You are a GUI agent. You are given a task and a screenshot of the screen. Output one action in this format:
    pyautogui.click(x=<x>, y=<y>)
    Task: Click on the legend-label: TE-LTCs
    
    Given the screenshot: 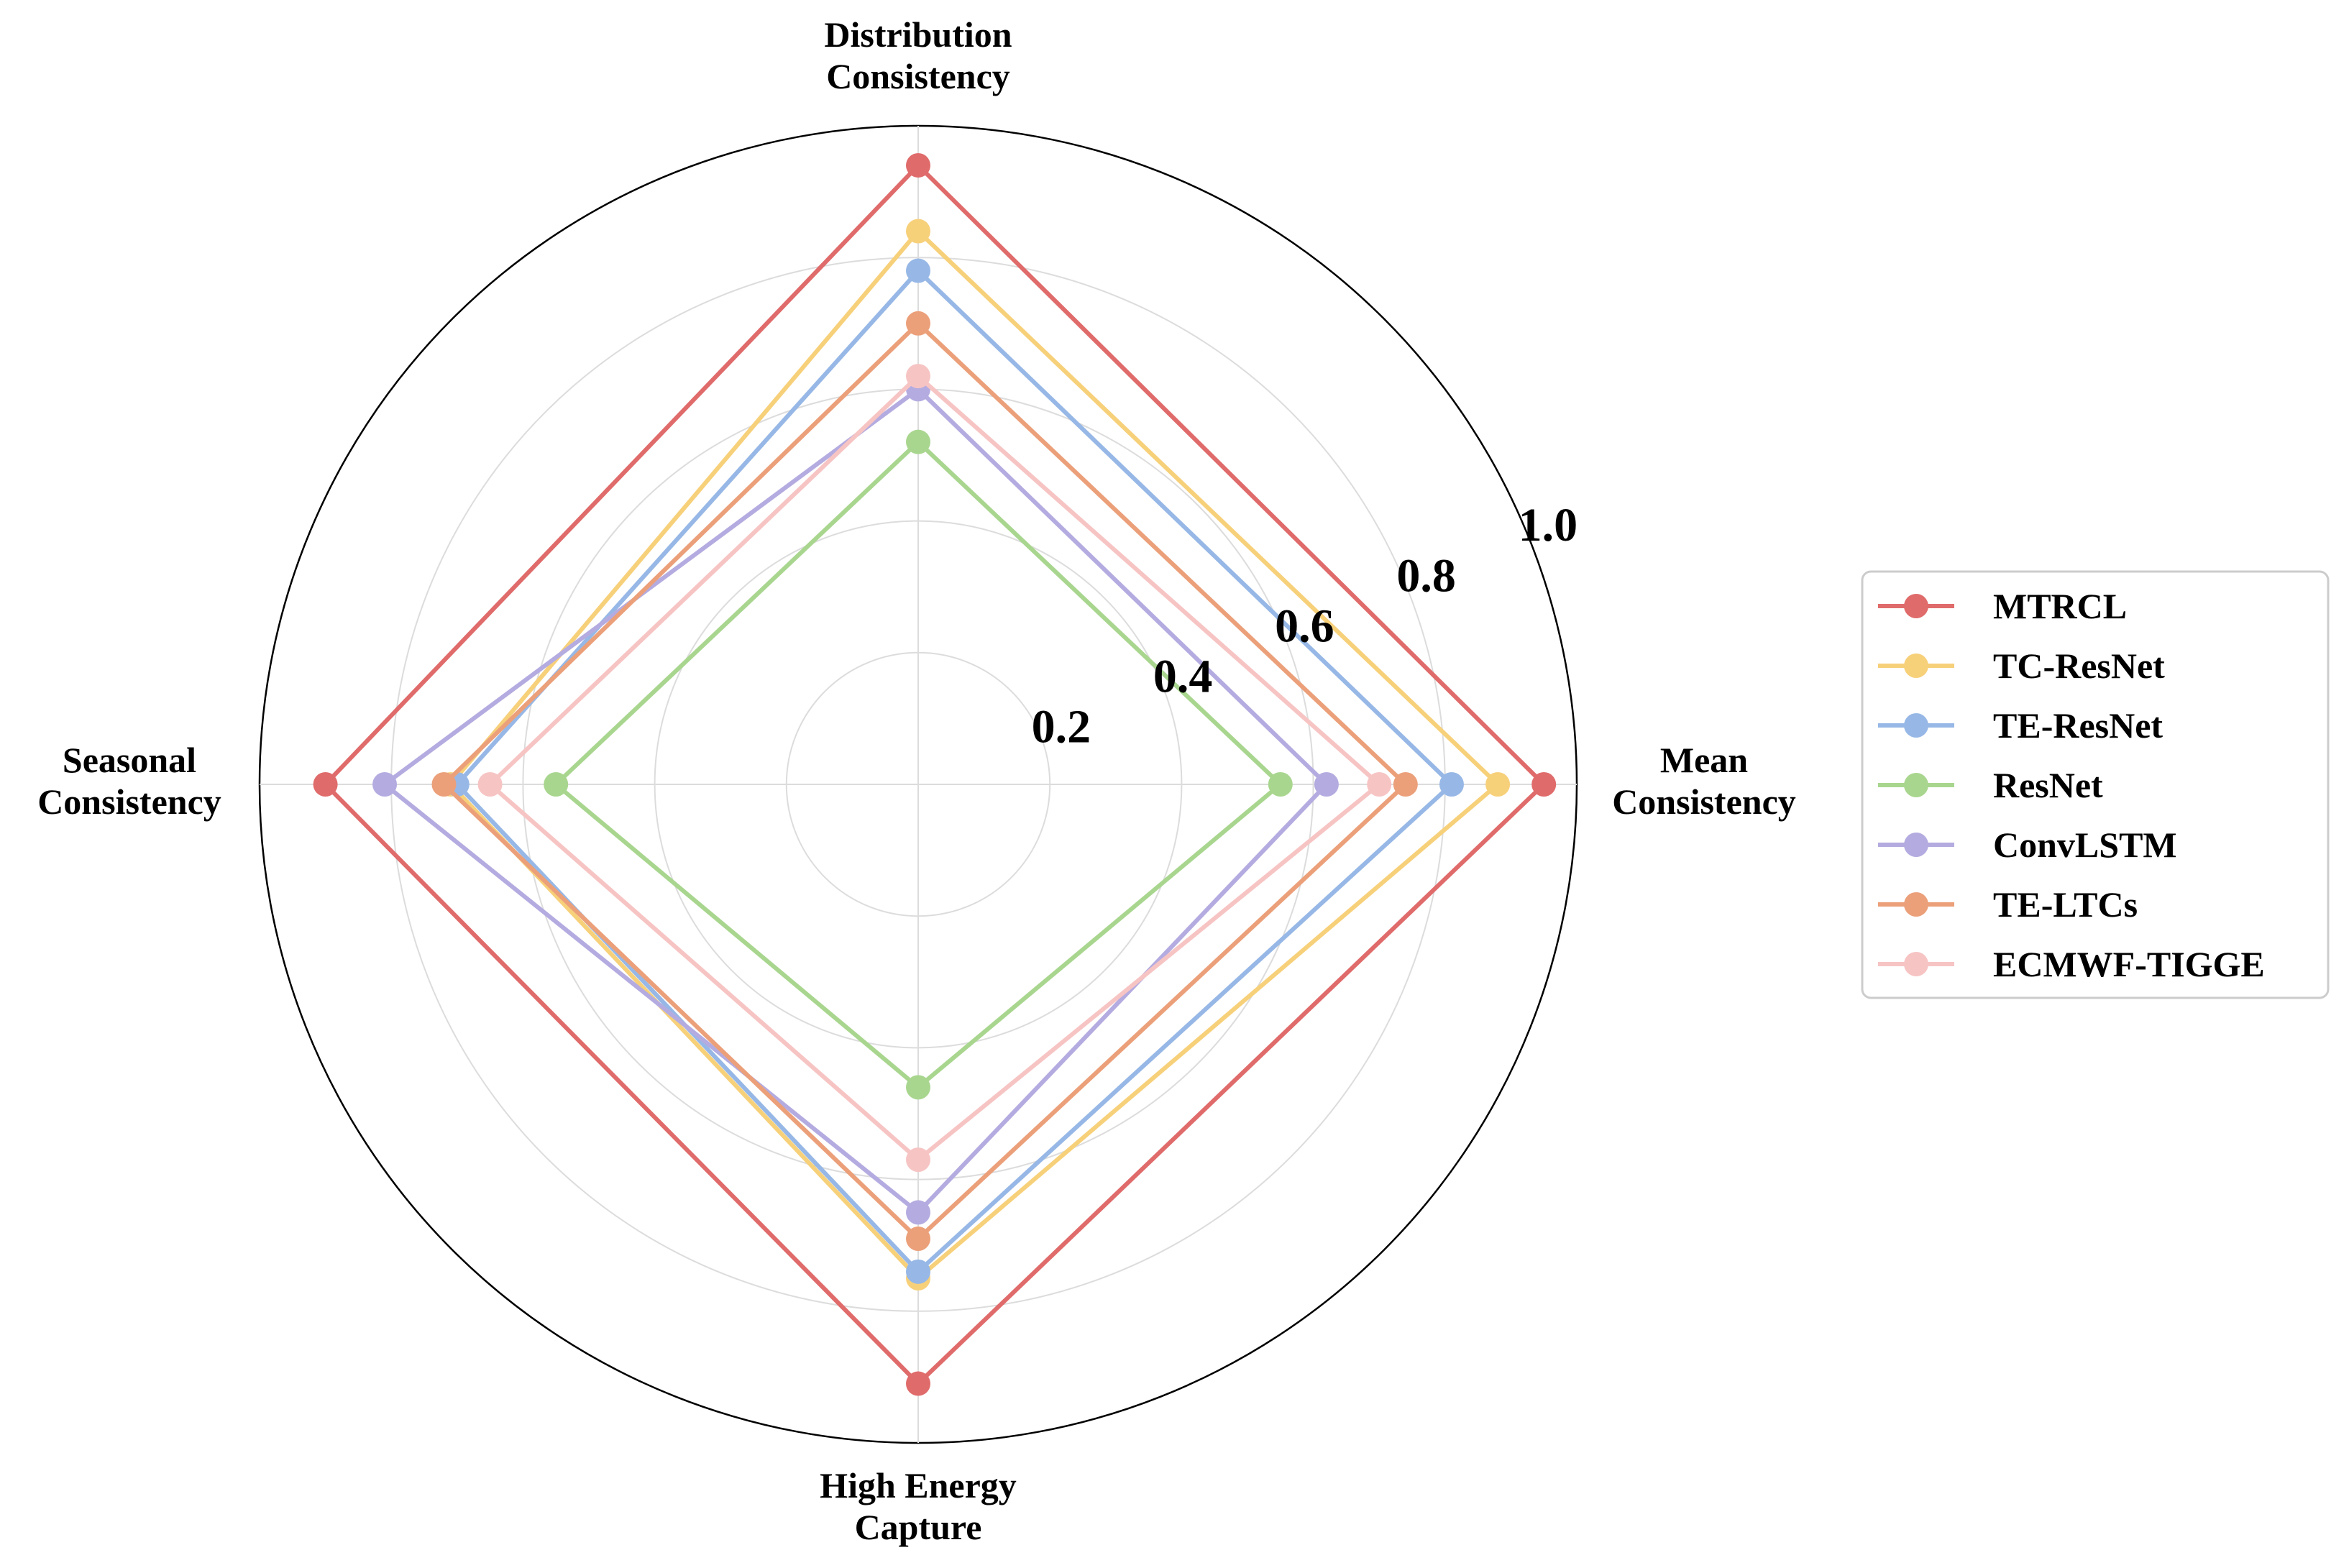 What is the action you would take?
    pyautogui.click(x=2065, y=904)
    